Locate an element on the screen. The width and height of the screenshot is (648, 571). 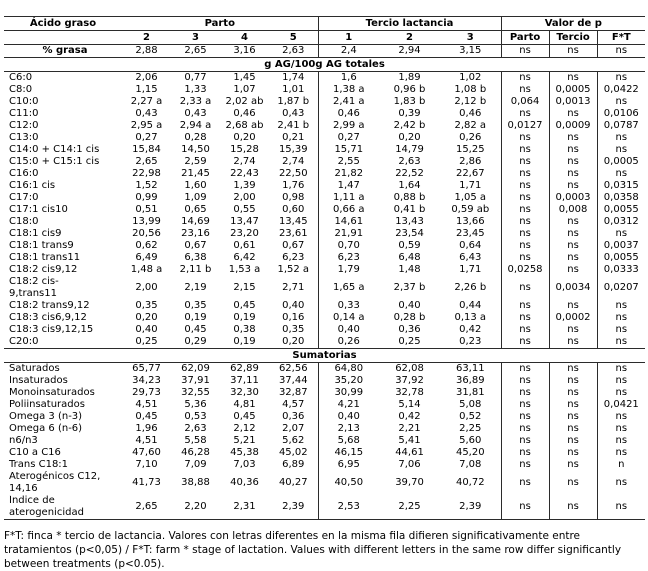
value-cell: 2,26 b is located at coordinates (471, 288).